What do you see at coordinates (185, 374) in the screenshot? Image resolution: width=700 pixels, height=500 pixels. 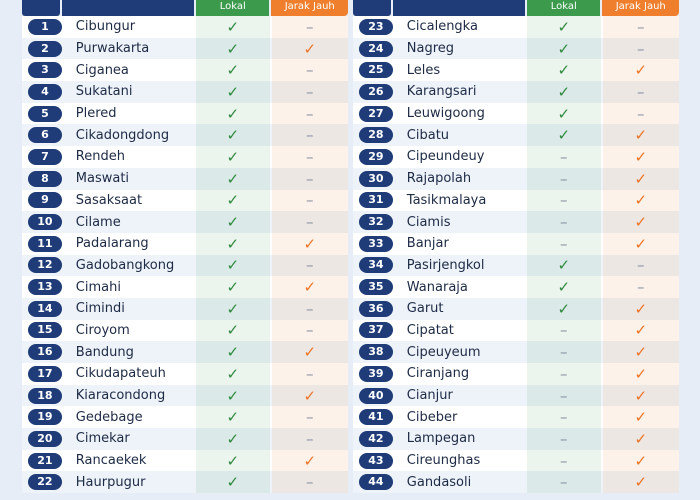 I see `table-row: 17 Cikudapateuh ✓ –` at bounding box center [185, 374].